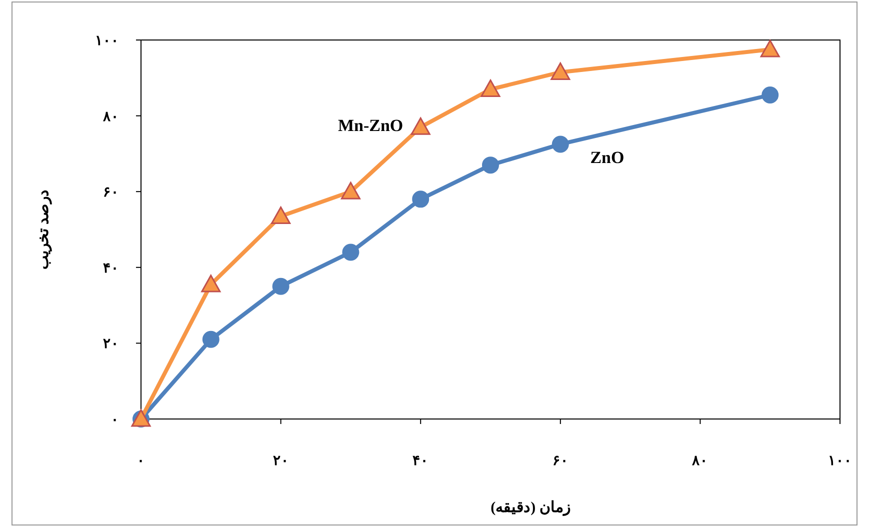 The width and height of the screenshot is (869, 527). I want to click on x-tick-label: ۱۰۰, so click(840, 461).